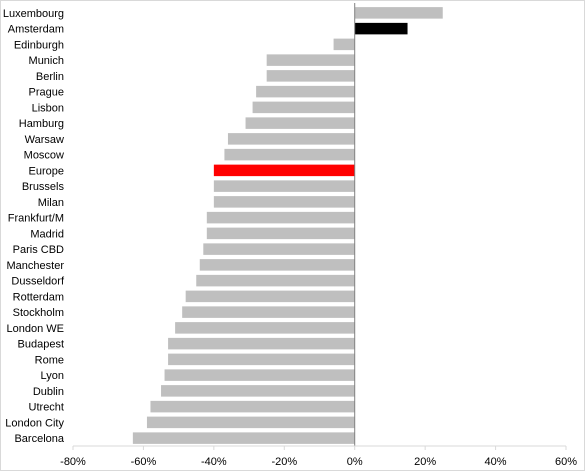 The height and width of the screenshot is (475, 585). Describe the element at coordinates (36, 266) in the screenshot. I see `category-label: Manchester` at that location.